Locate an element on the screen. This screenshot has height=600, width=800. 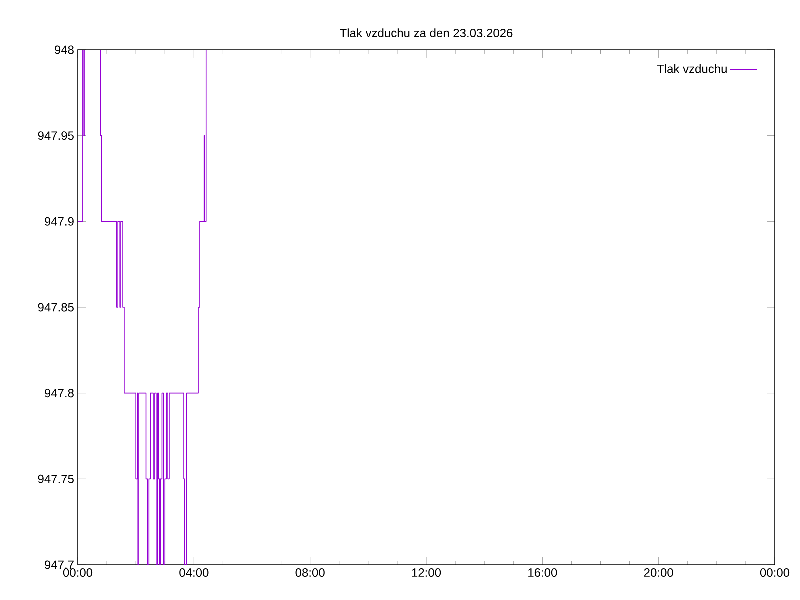
x-tick-label: 16:00 is located at coordinates (543, 573).